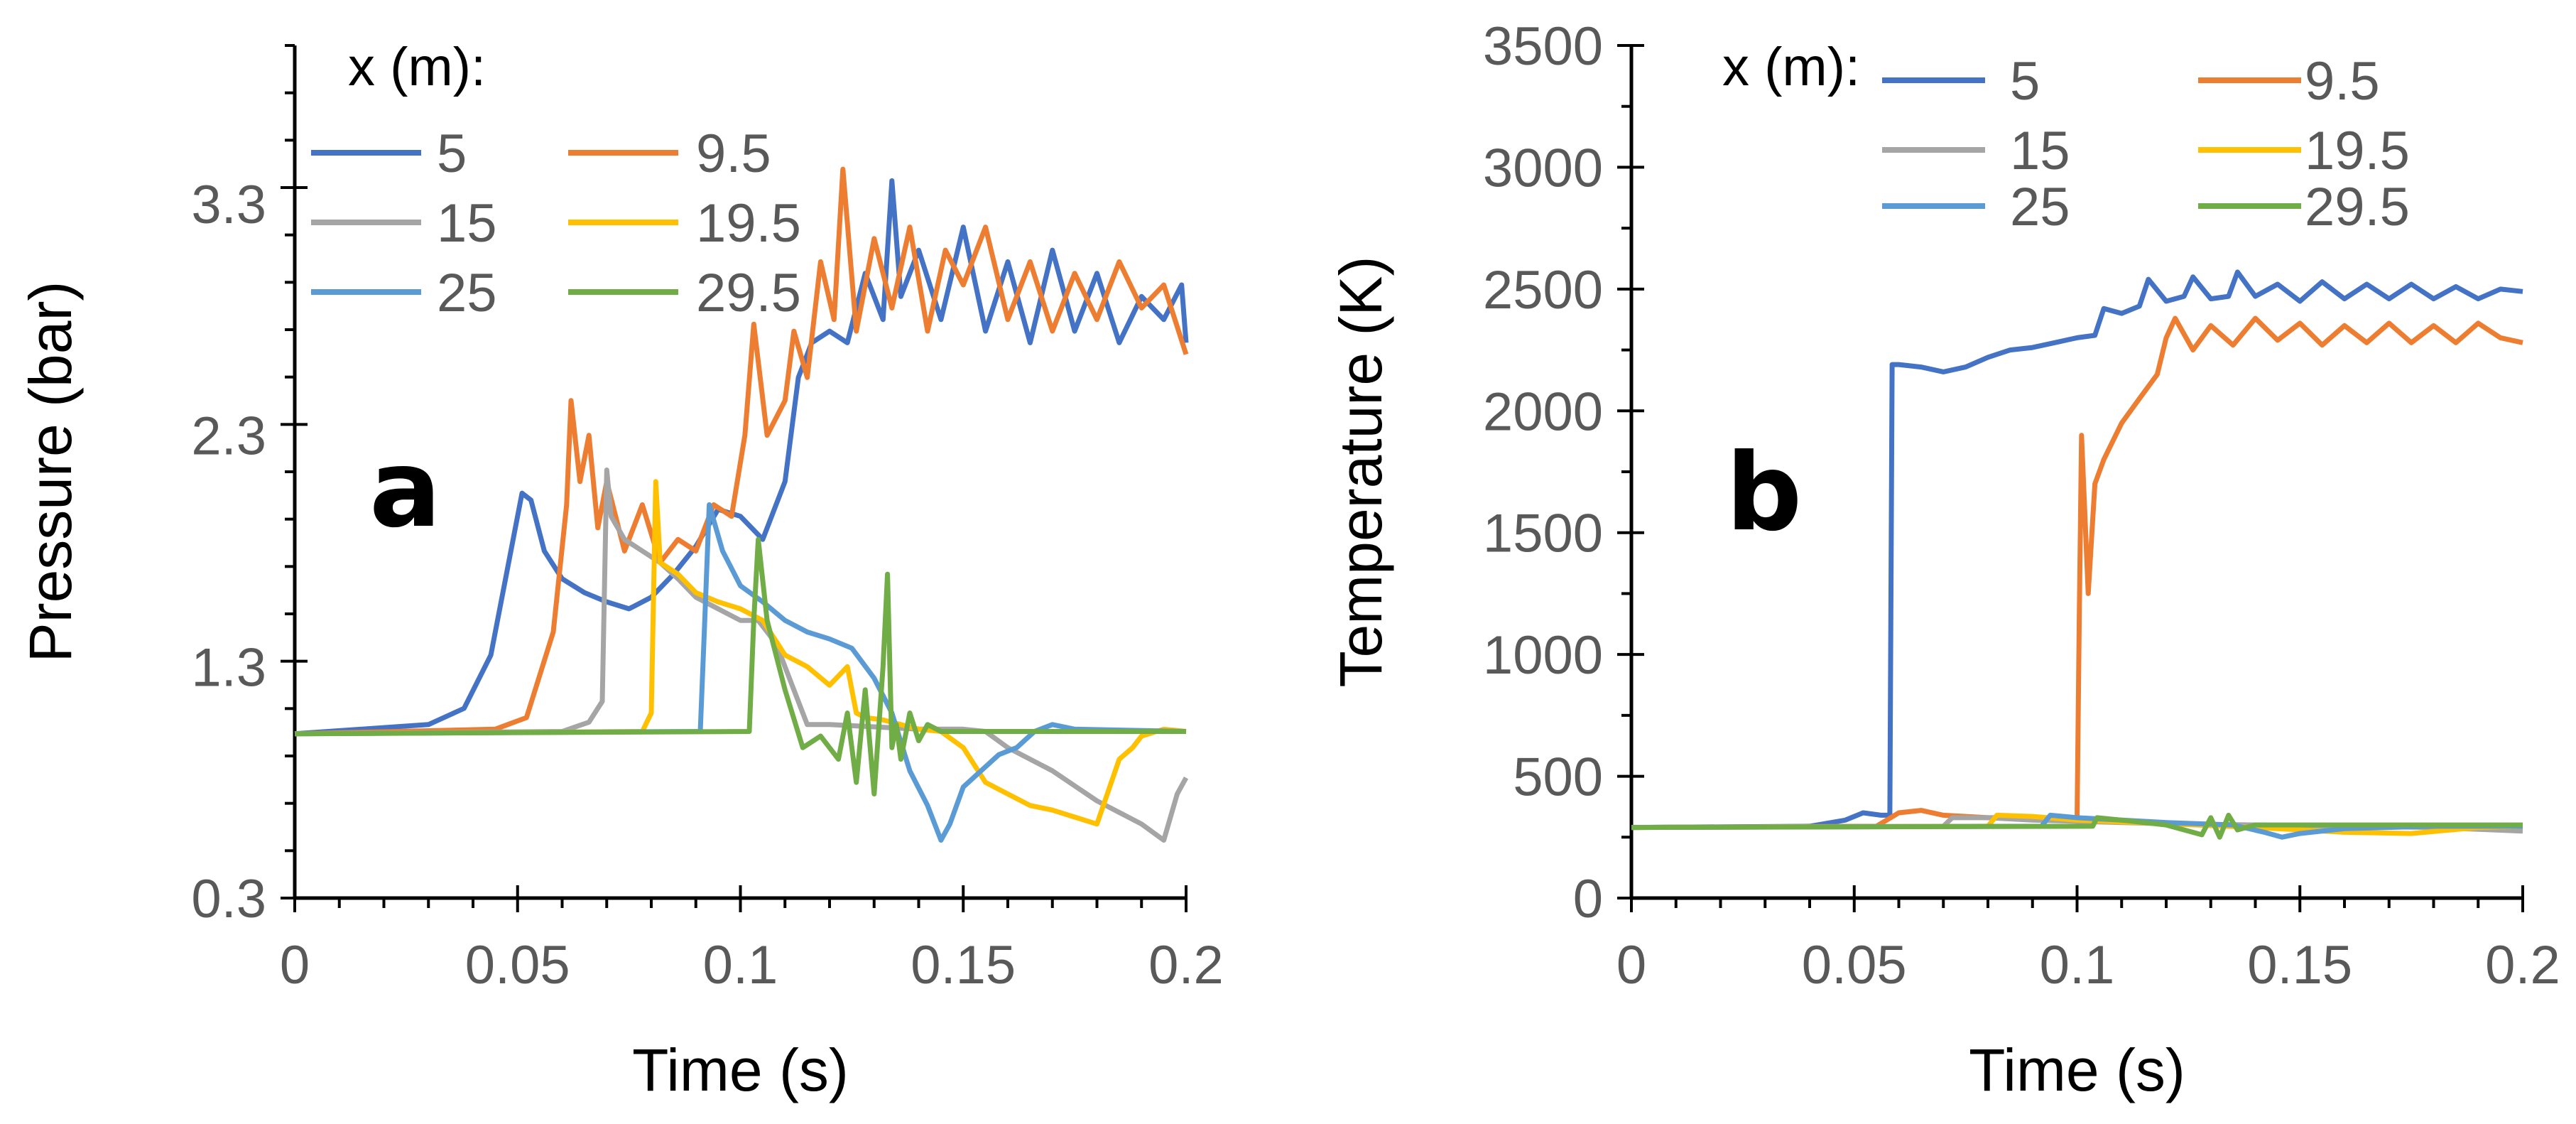 The width and height of the screenshot is (2576, 1124). What do you see at coordinates (1588, 899) in the screenshot?
I see `y-tick-label: 0` at bounding box center [1588, 899].